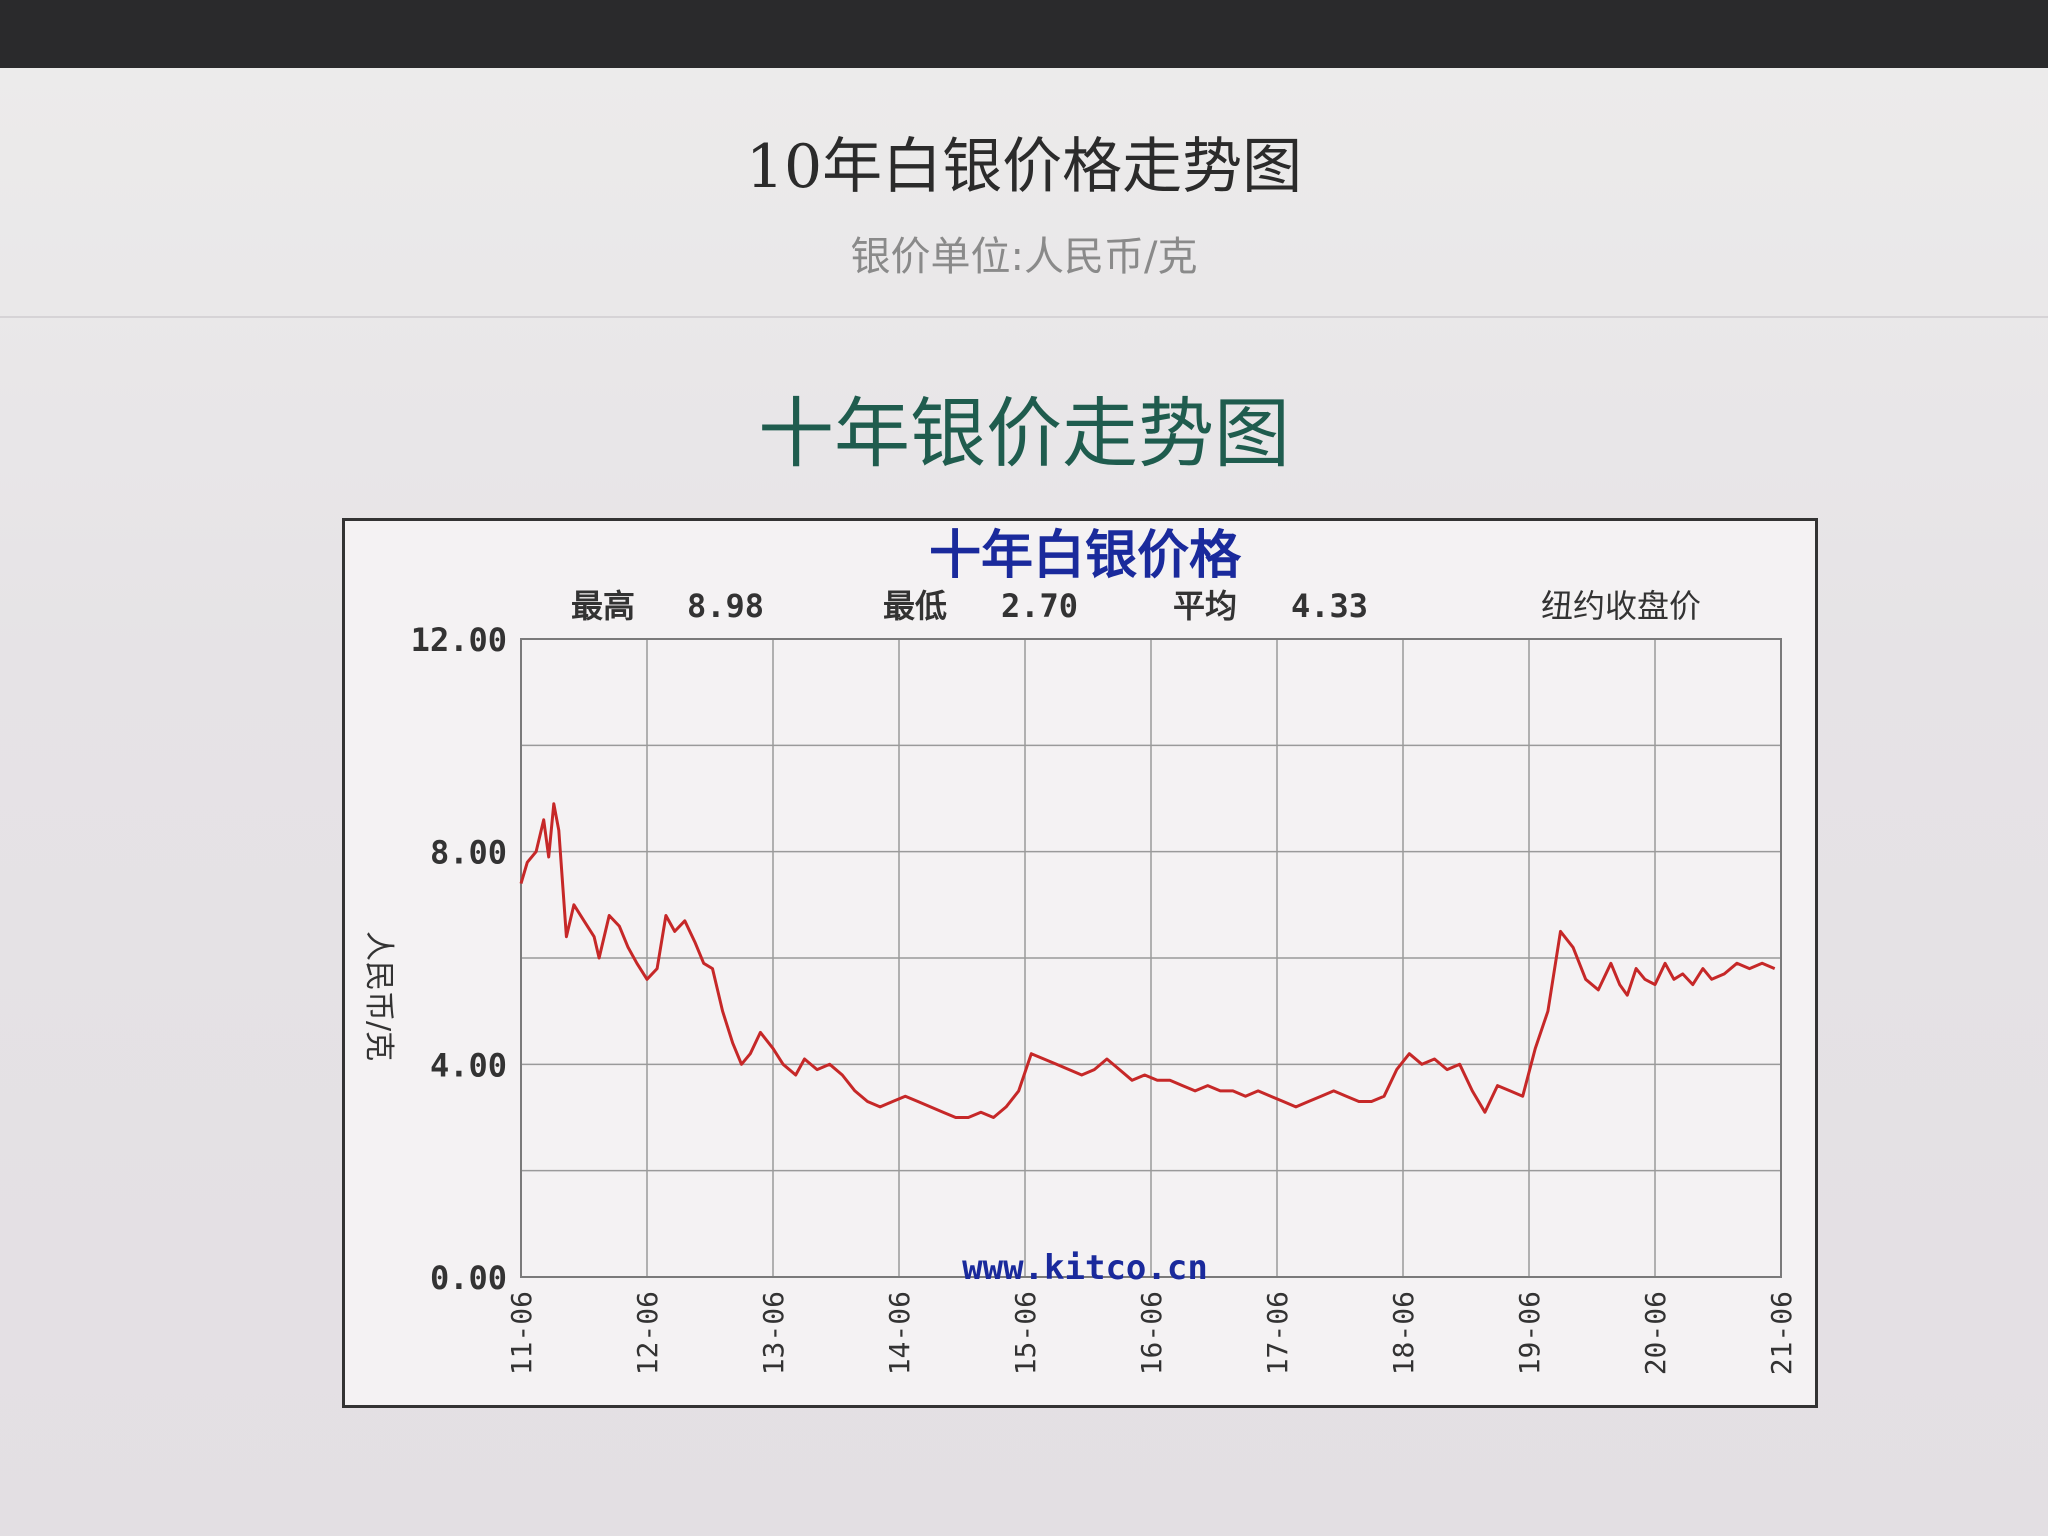 Image resolution: width=2048 pixels, height=1536 pixels. Describe the element at coordinates (1024, 257) in the screenshot. I see `page-subtitle: 银价单位:人民币/克` at that location.